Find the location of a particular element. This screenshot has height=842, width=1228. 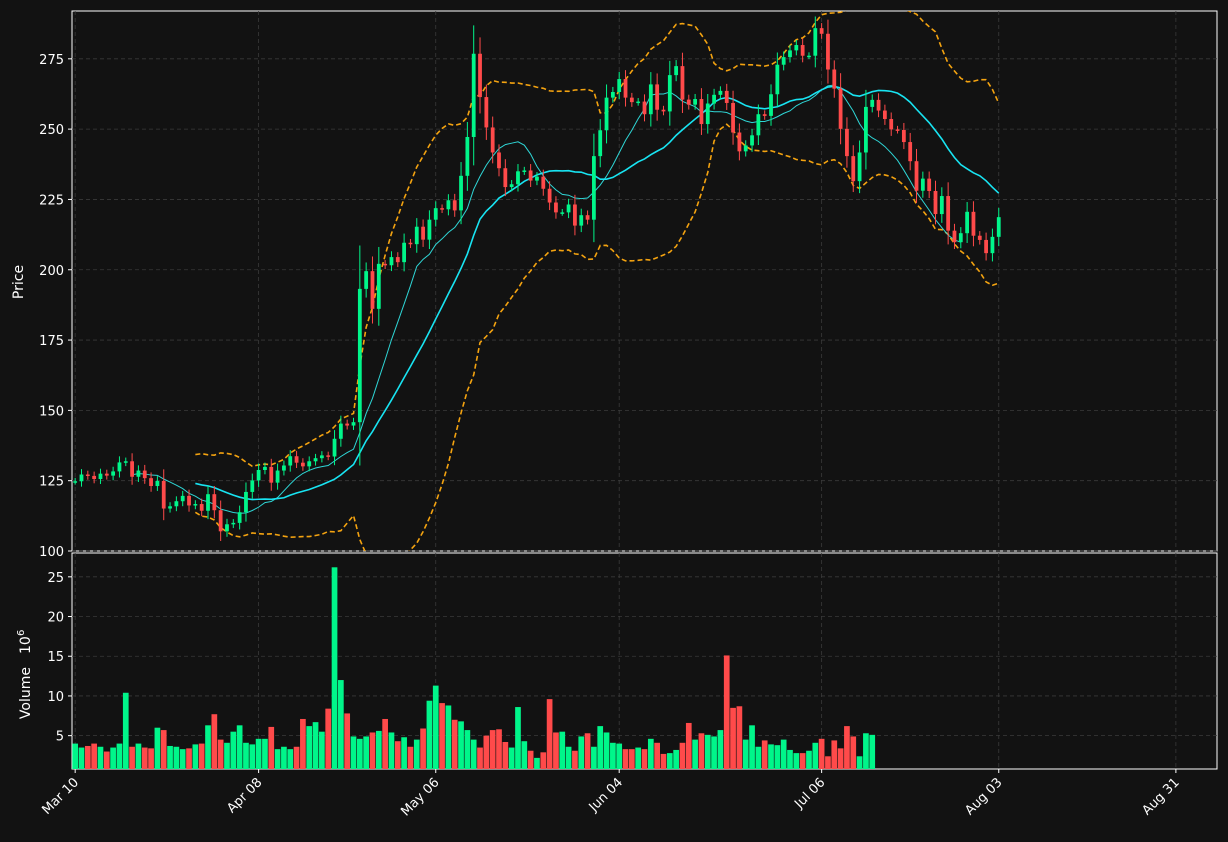

price-tick-label: 100 is located at coordinates (51, 552).